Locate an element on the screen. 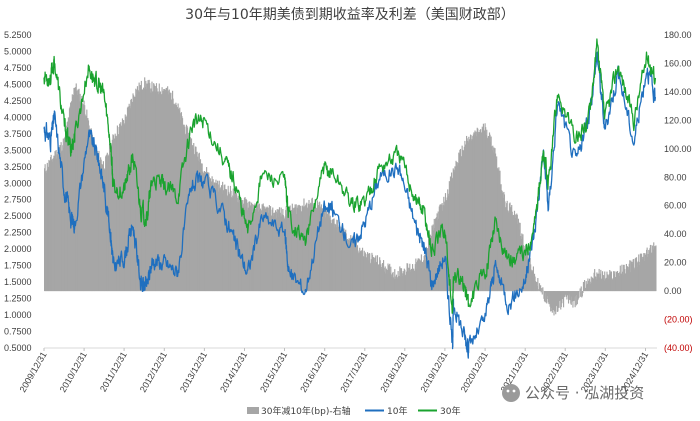 Image resolution: width=700 pixels, height=421 pixels. left-tick-label: 5.2500 is located at coordinates (18, 35).